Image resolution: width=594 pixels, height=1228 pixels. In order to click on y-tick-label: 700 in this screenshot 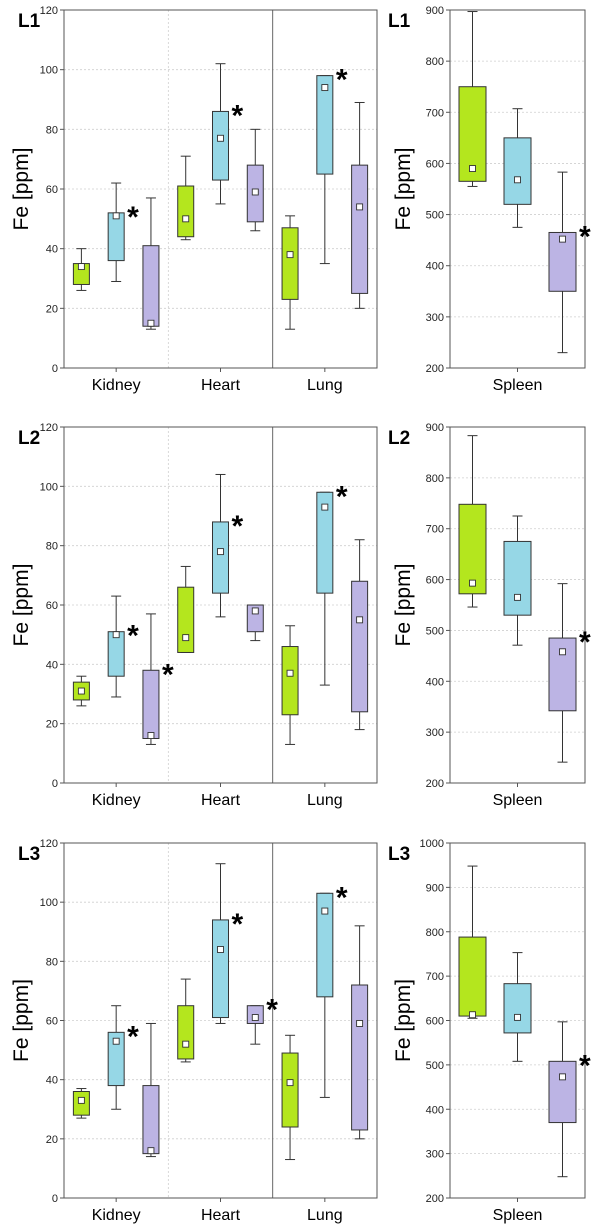, I will do `click(435, 530)`.